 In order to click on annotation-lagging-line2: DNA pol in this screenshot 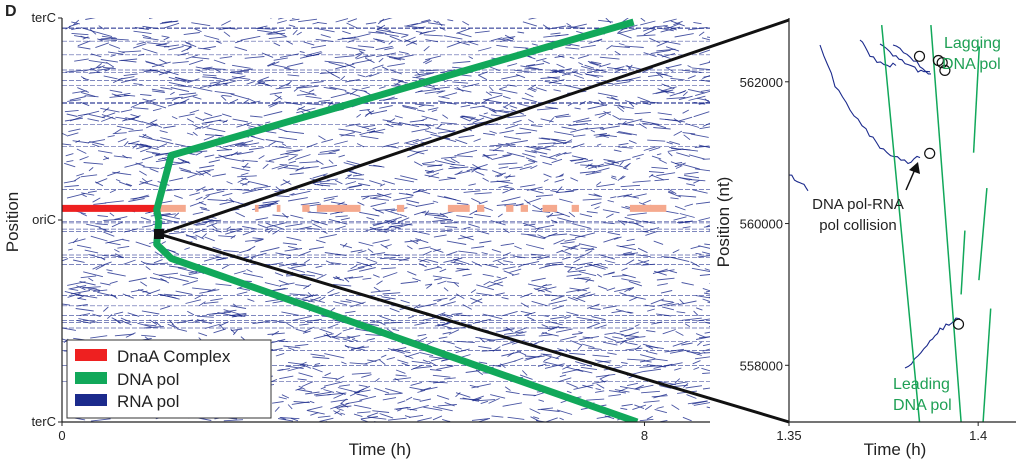, I will do `click(971, 64)`.